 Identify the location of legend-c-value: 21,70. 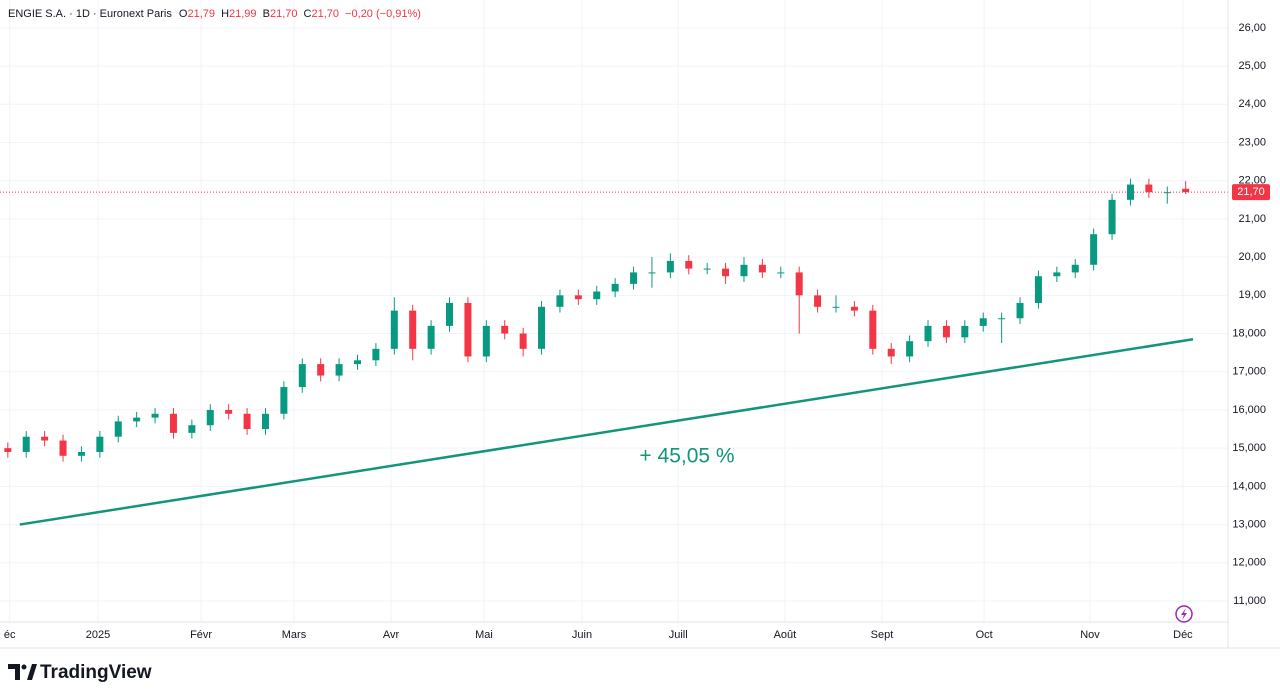
(326, 14).